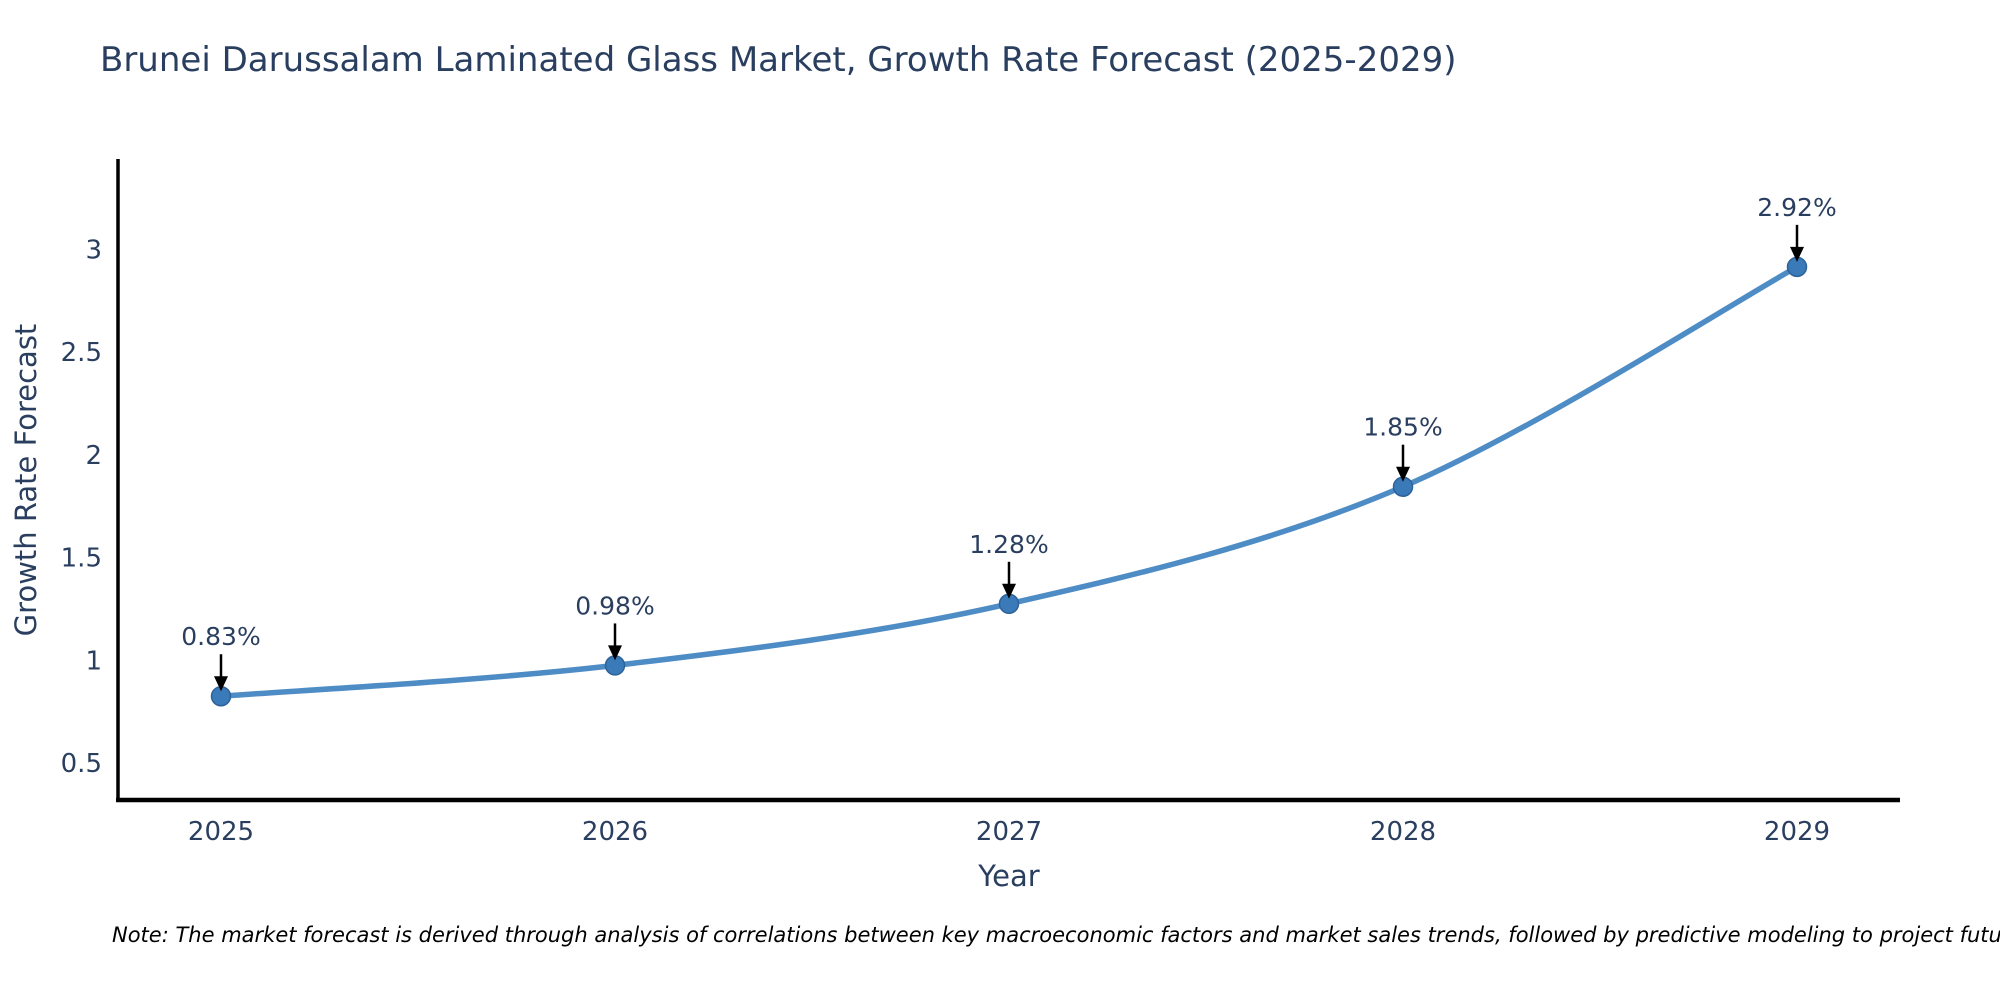  What do you see at coordinates (1008, 544) in the screenshot?
I see `data-point-label: 1.28%` at bounding box center [1008, 544].